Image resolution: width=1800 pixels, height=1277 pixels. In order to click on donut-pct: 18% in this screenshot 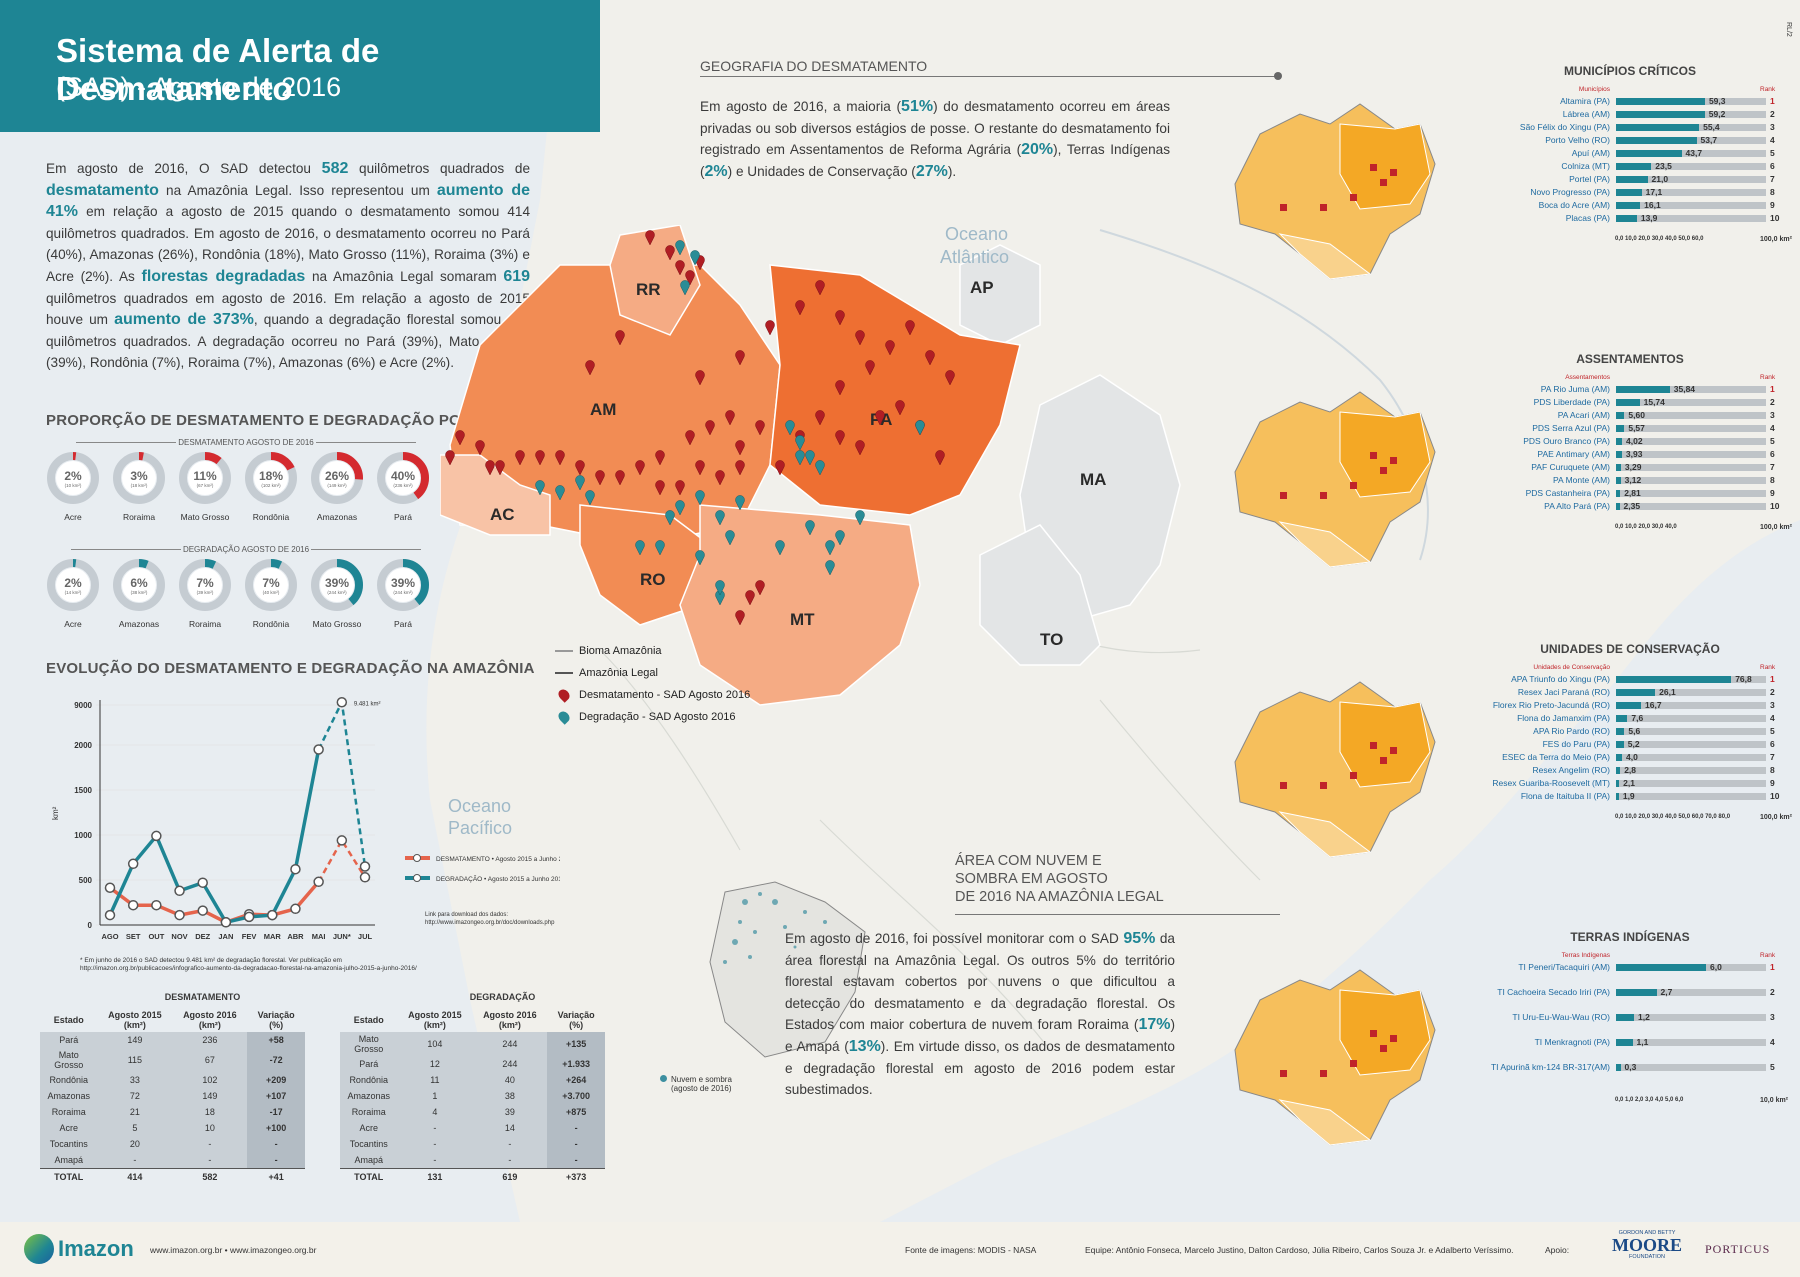, I will do `click(271, 476)`.